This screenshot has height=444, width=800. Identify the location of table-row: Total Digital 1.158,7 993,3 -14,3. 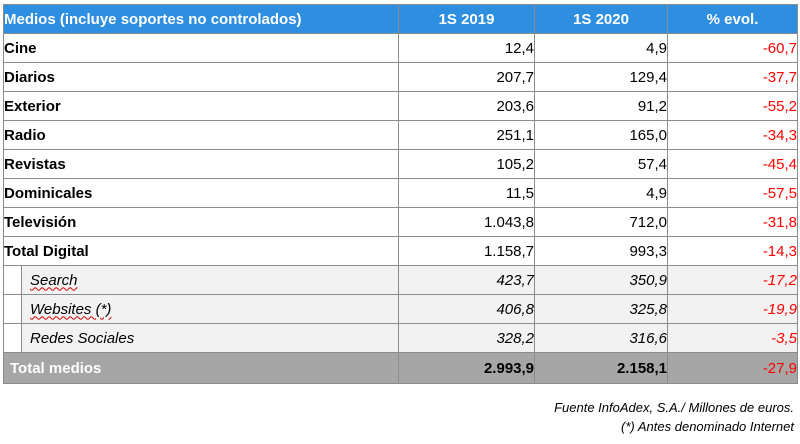
(400, 251).